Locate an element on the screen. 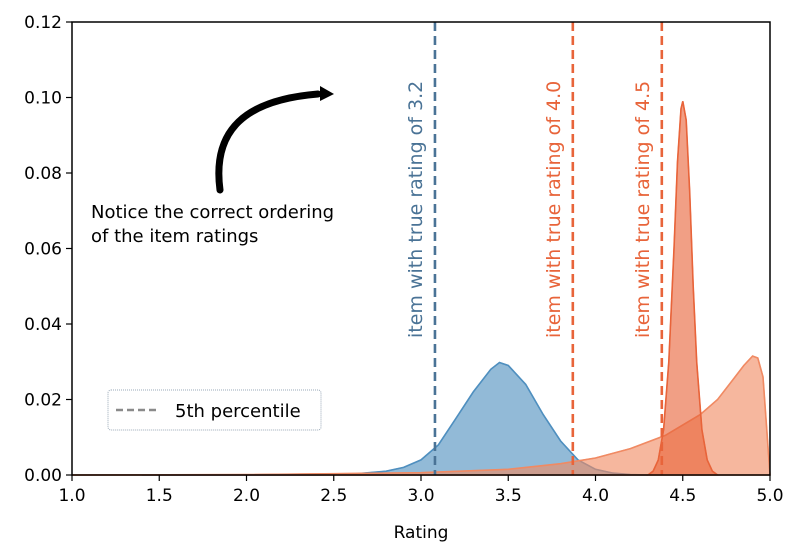 The width and height of the screenshot is (800, 557). legend: 5th percentile is located at coordinates (214, 410).